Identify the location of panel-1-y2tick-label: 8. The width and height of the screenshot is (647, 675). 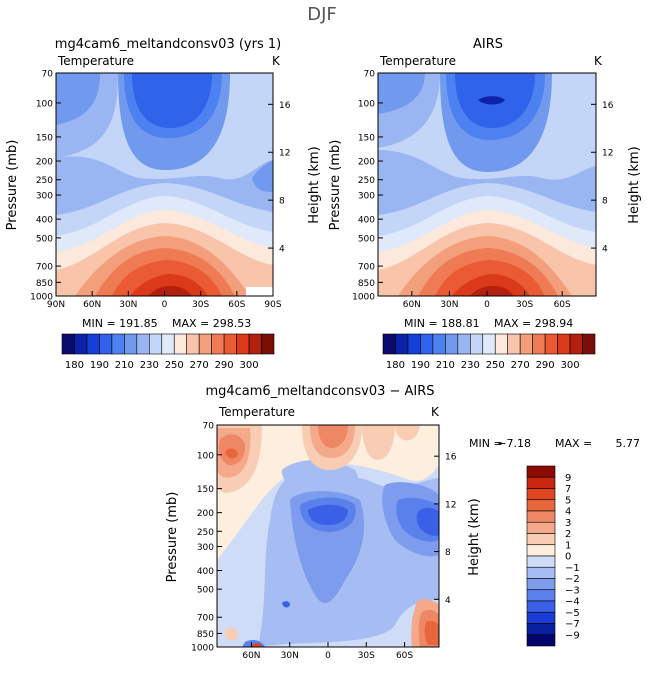
(605, 202).